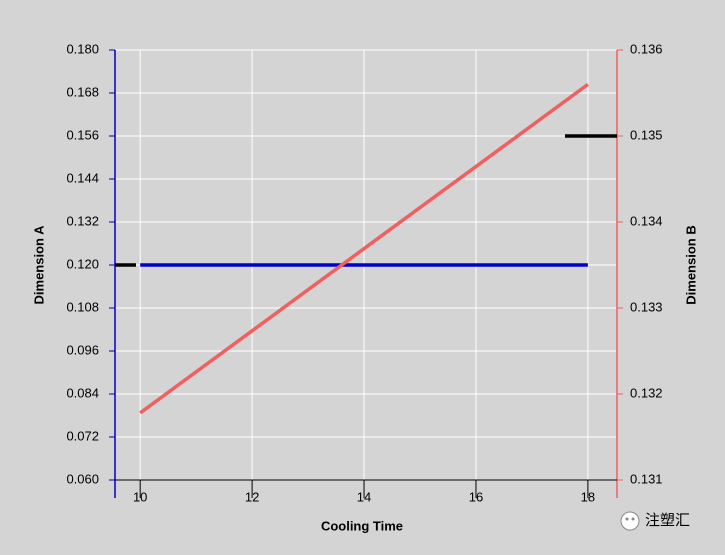  I want to click on y2-tick-label: 0.131, so click(646, 478).